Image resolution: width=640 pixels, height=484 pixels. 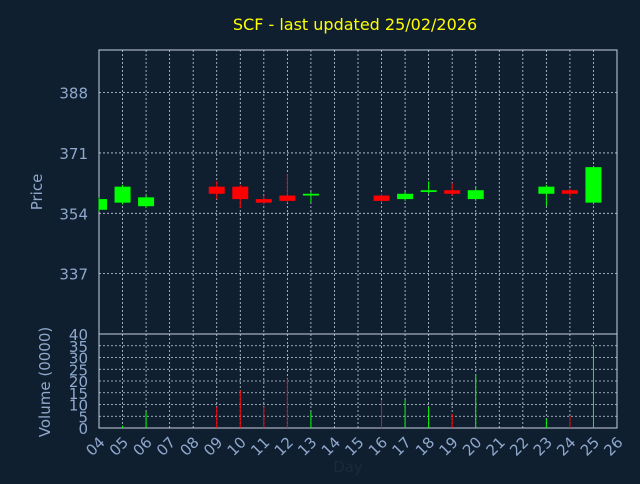 What do you see at coordinates (78, 370) in the screenshot?
I see `volume-tick-label: 25` at bounding box center [78, 370].